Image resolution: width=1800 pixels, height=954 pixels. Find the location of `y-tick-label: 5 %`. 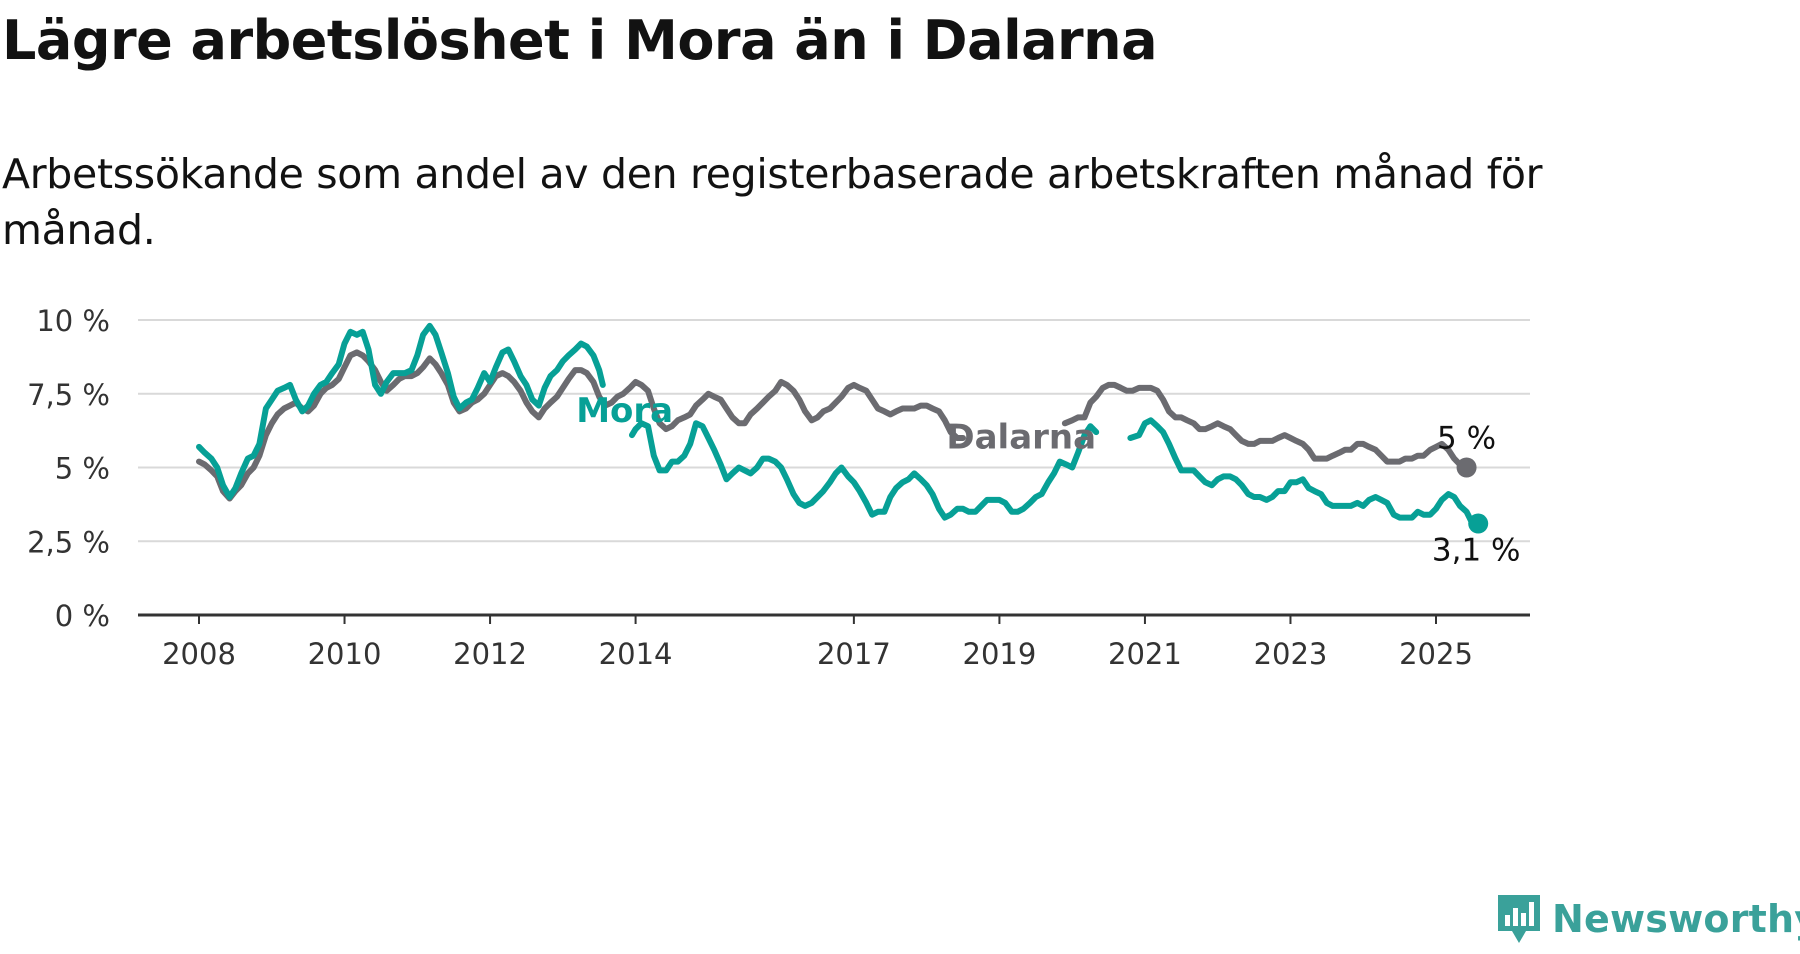

y-tick-label: 5 % is located at coordinates (82, 469).